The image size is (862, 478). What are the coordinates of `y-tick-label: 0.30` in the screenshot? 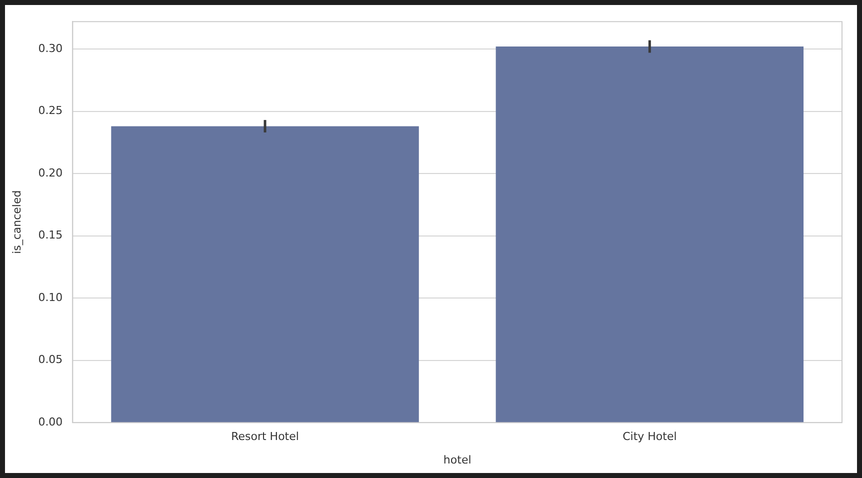 It's located at (50, 48).